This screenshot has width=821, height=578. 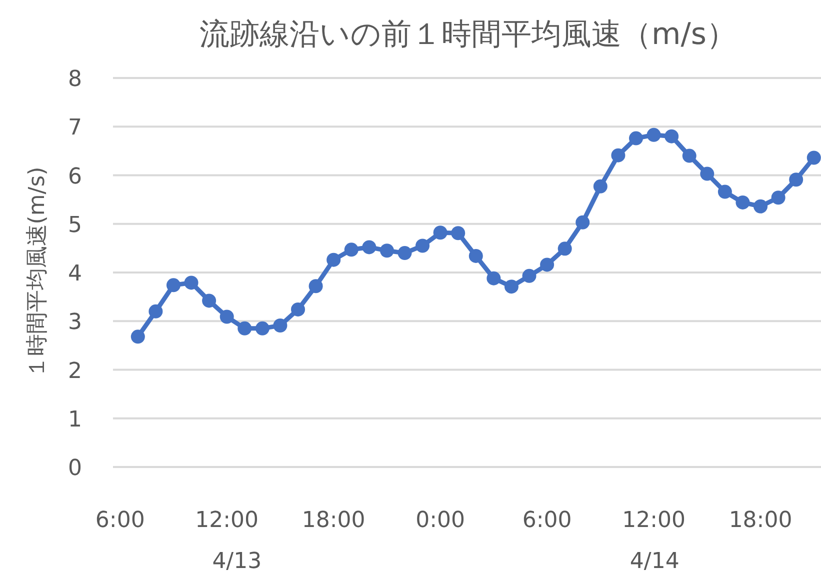 I want to click on chart-title: 流跡線沿いの前１時間平均風速（m/s）, so click(x=468, y=34).